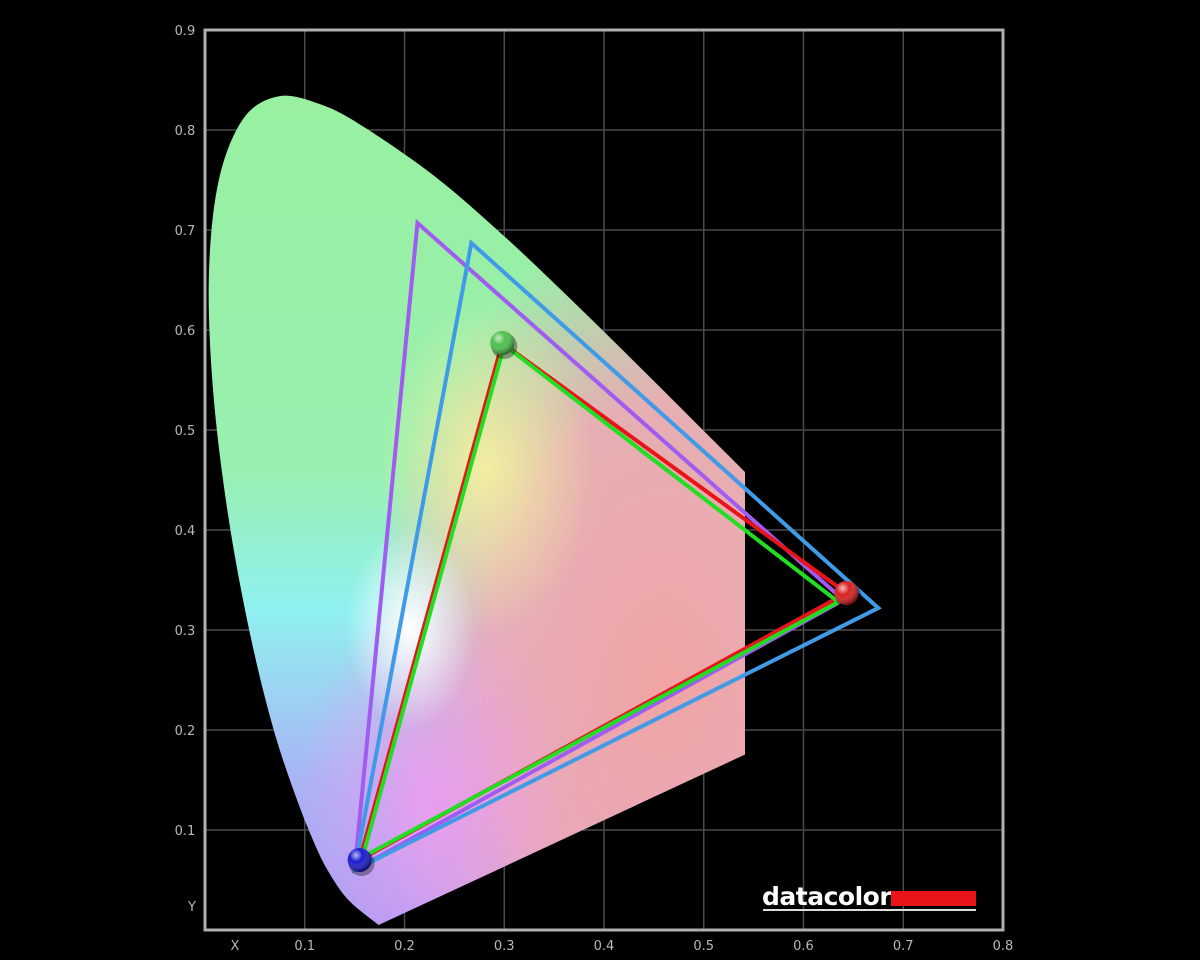 This screenshot has width=1200, height=960. What do you see at coordinates (703, 946) in the screenshot?
I see `x-tick-label: 0.5` at bounding box center [703, 946].